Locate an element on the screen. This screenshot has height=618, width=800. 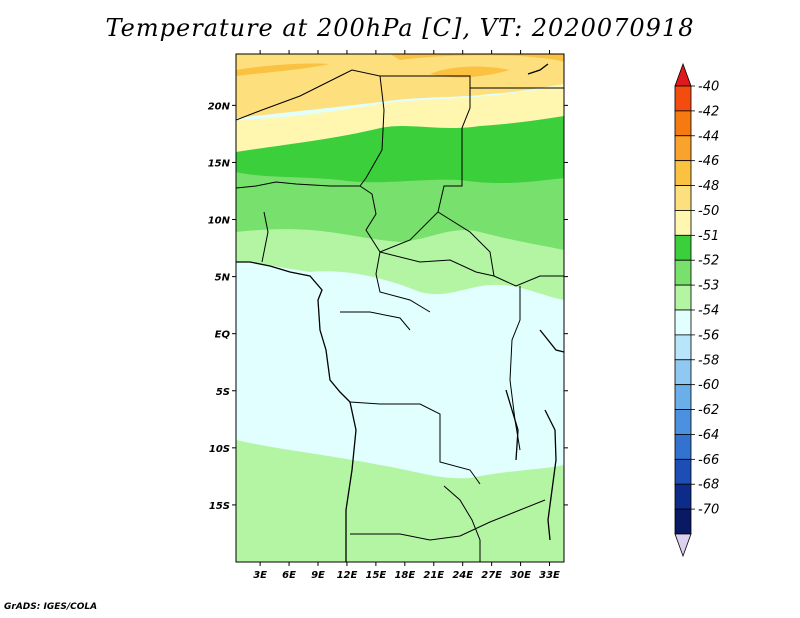
border-niger-chad is located at coordinates (425, 164).